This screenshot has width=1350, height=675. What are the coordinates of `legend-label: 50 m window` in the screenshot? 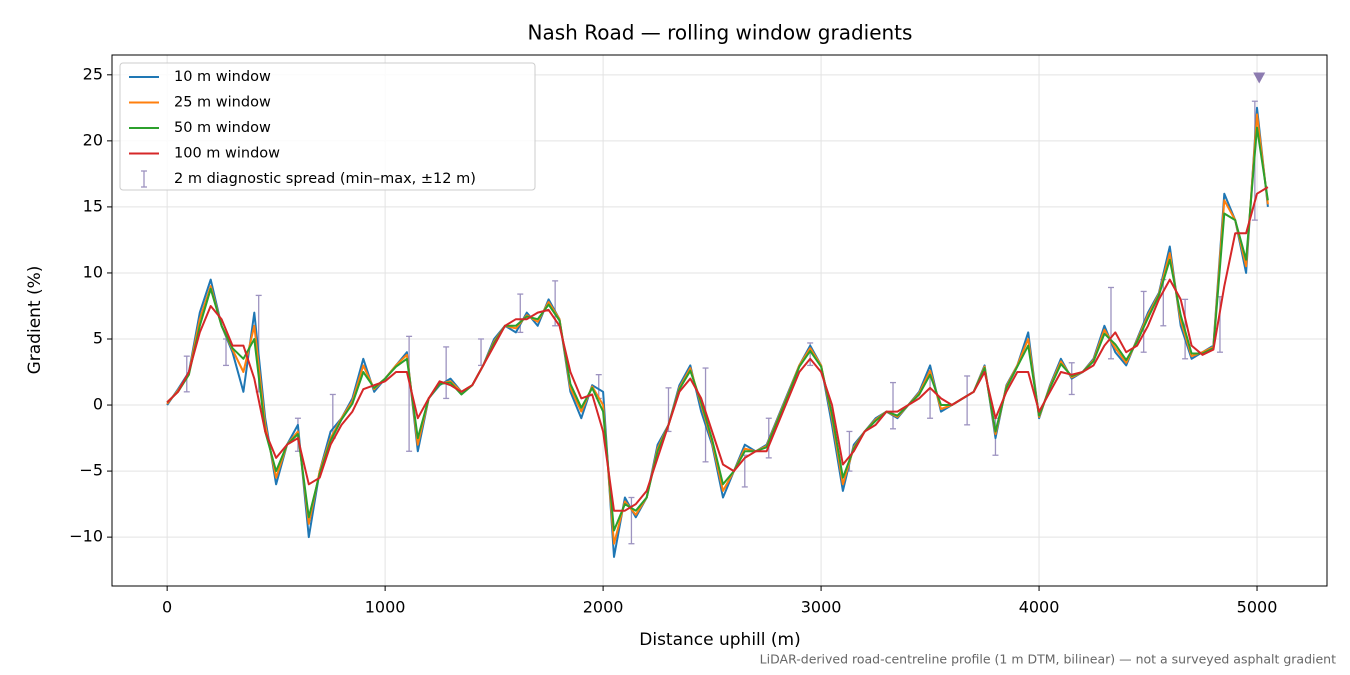 It's located at (222, 128).